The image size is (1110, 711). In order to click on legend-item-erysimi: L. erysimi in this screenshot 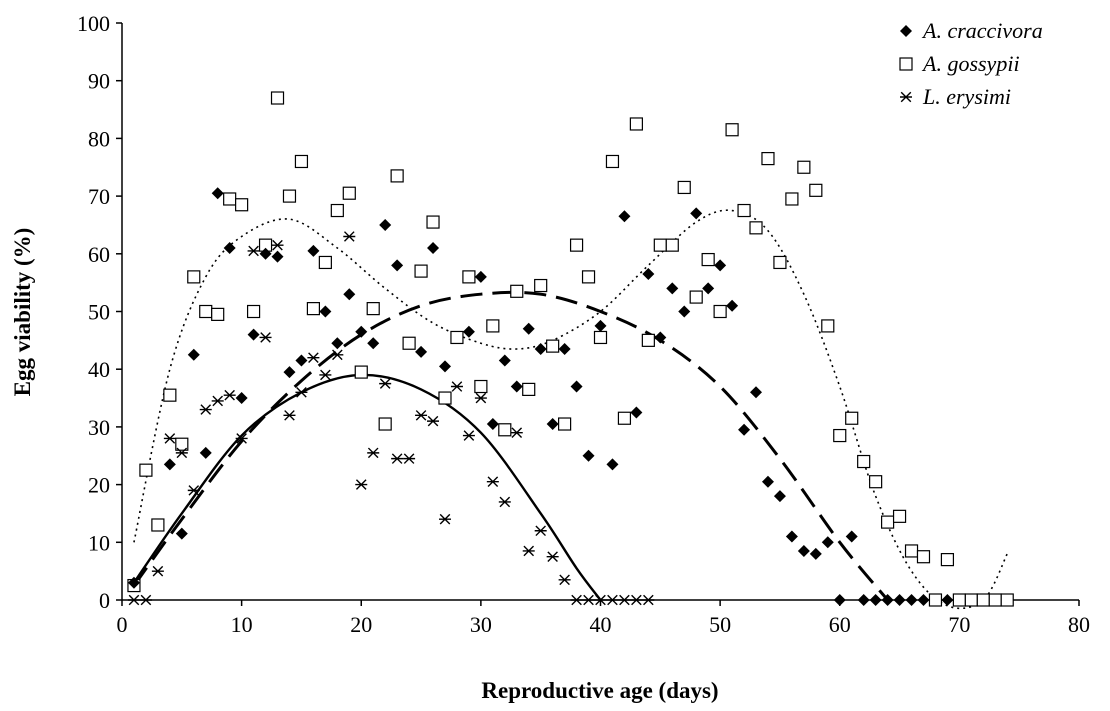, I will do `click(955, 96)`.